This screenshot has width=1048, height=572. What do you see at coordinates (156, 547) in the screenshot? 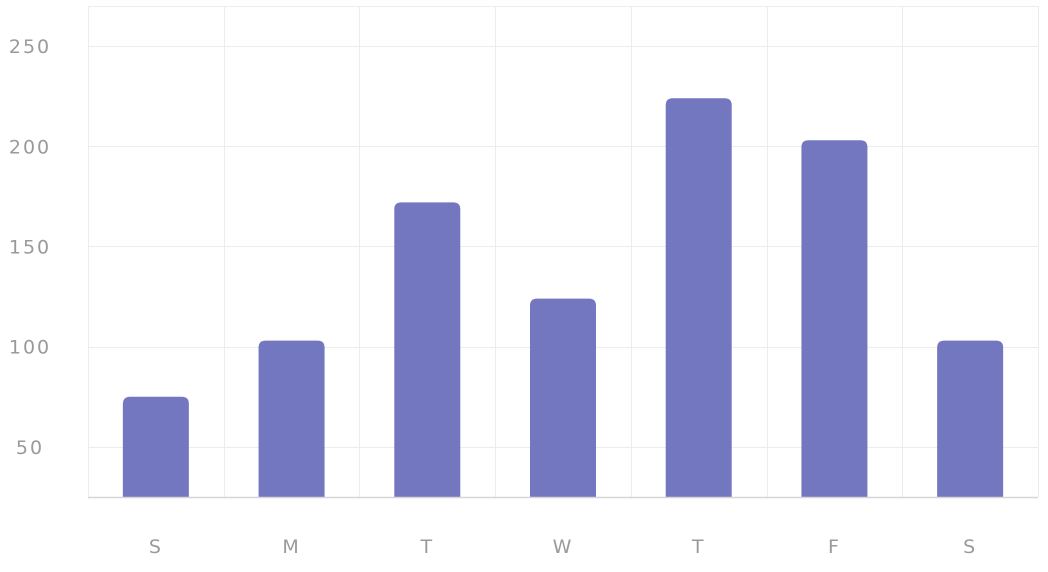
I see `x-tick-label-0: S` at bounding box center [156, 547].